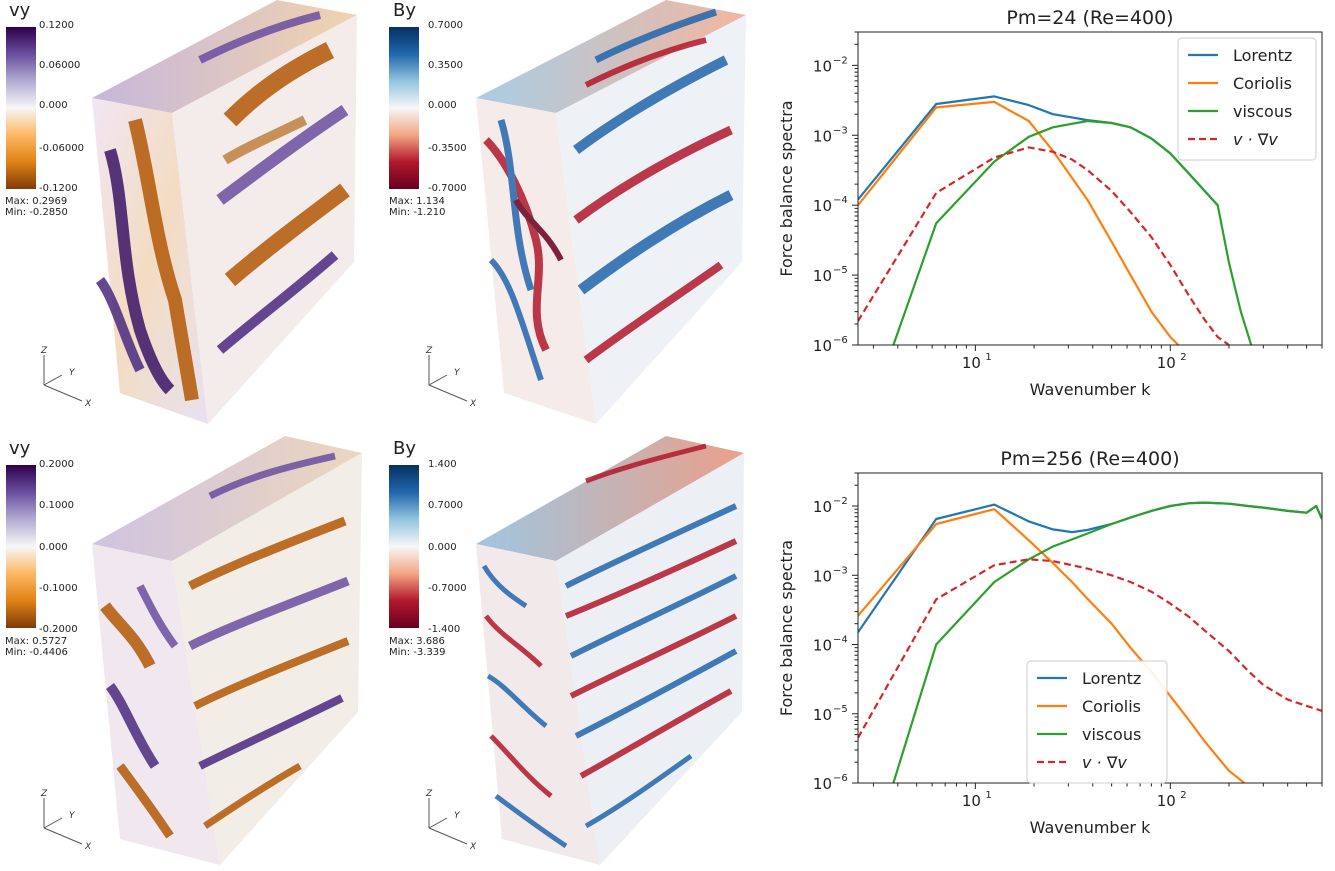 The height and width of the screenshot is (871, 1335). I want to click on max-value: Max: 0.5727, so click(36, 641).